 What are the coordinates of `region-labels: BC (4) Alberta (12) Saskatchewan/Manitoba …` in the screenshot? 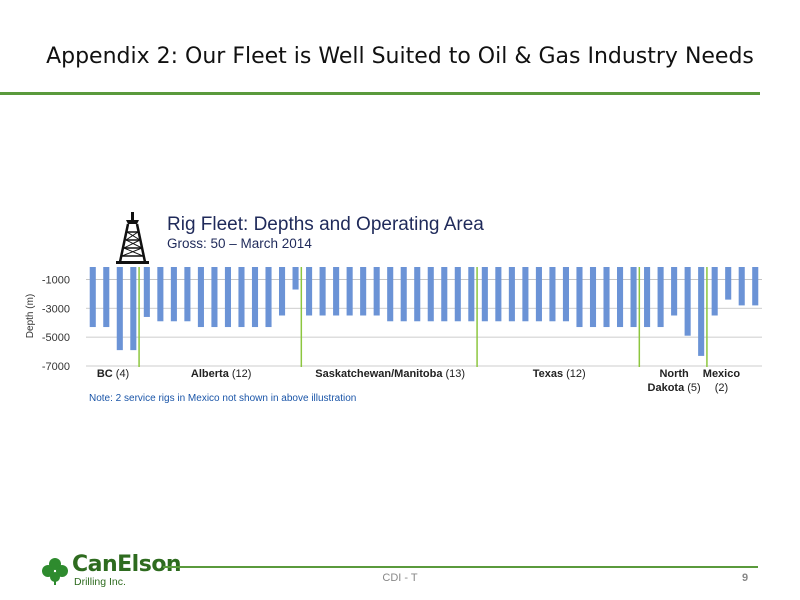 It's located at (419, 381).